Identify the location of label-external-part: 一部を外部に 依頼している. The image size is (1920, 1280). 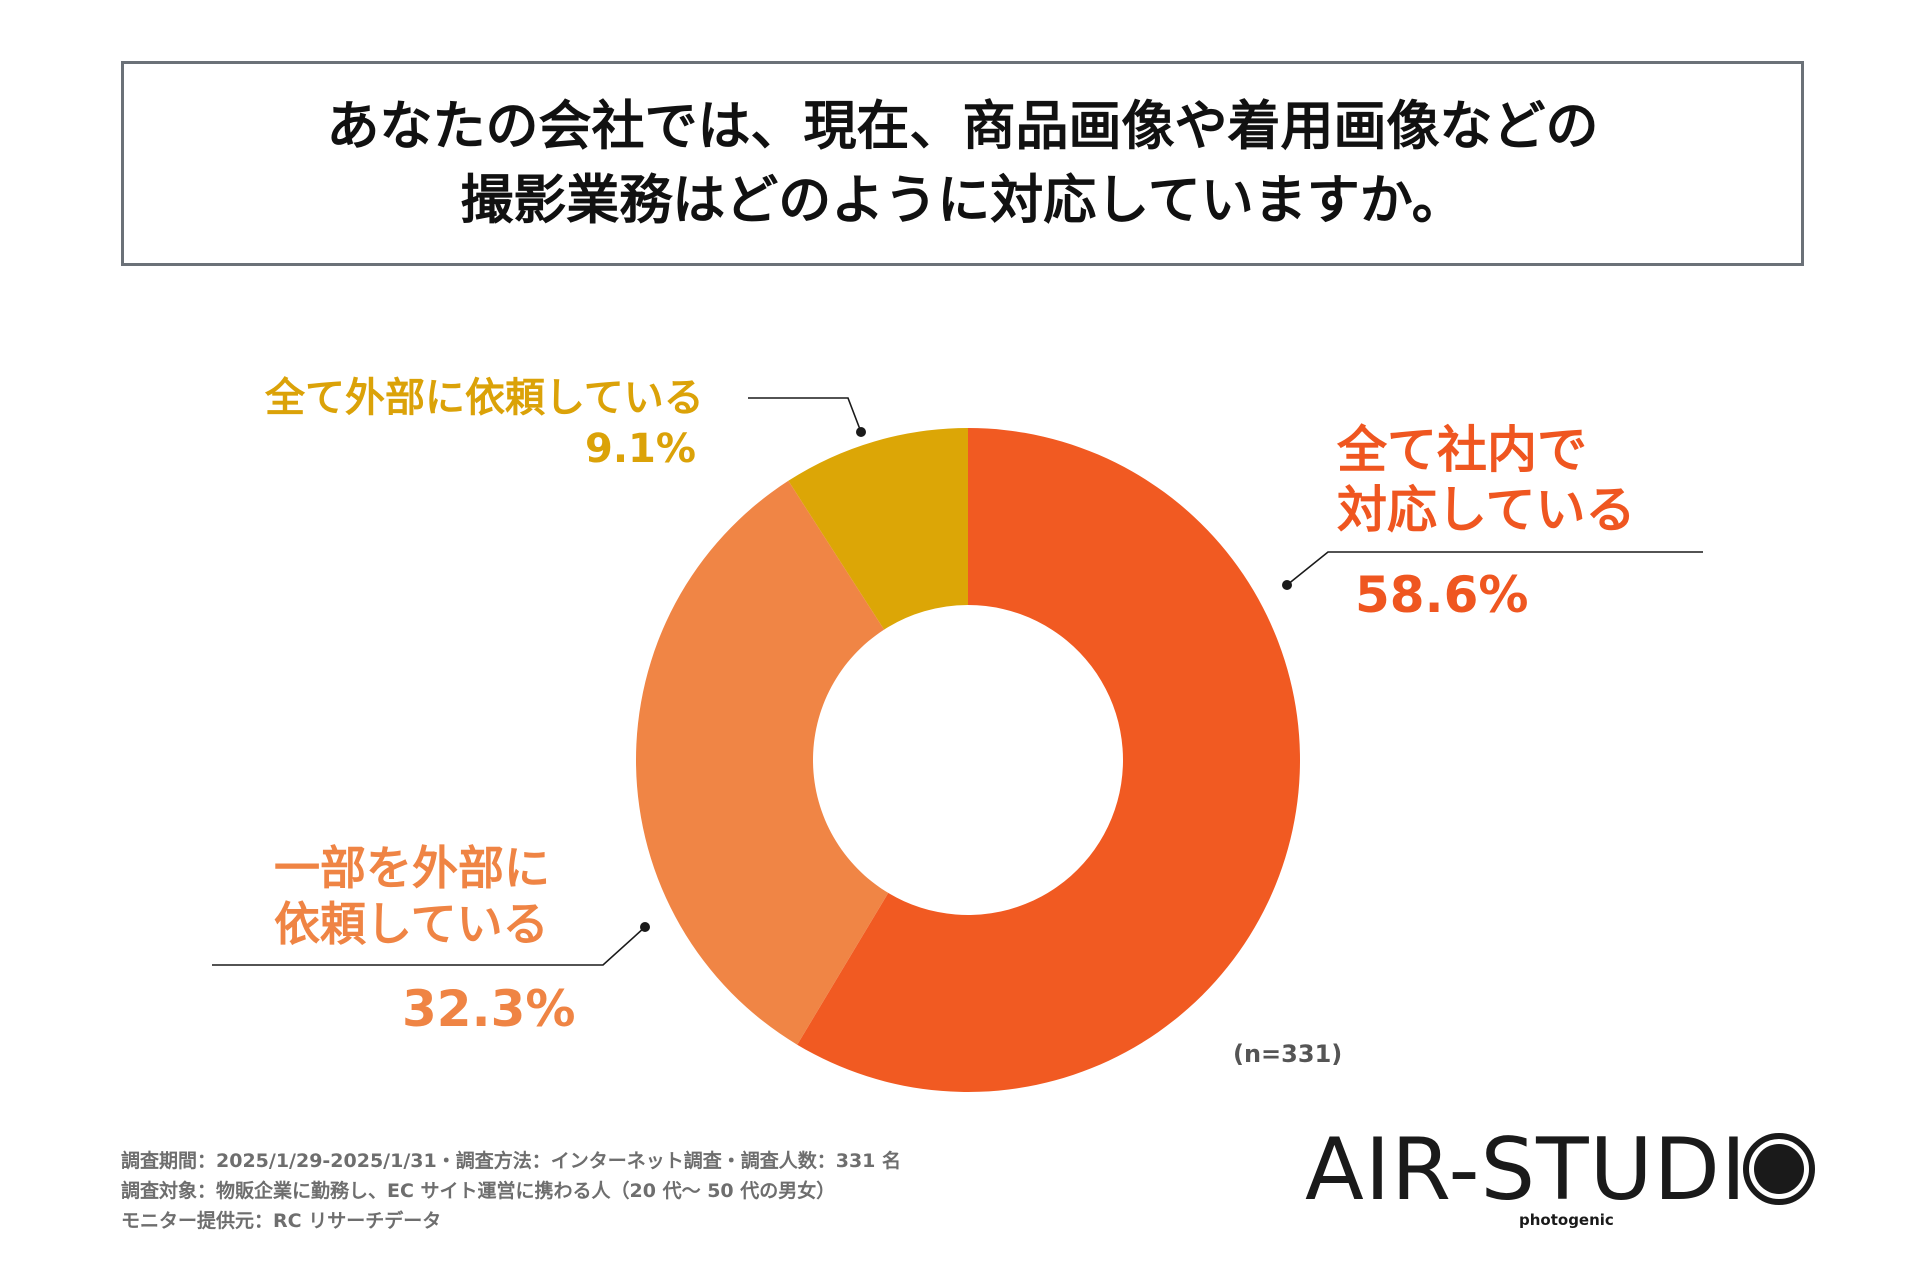
(412, 896).